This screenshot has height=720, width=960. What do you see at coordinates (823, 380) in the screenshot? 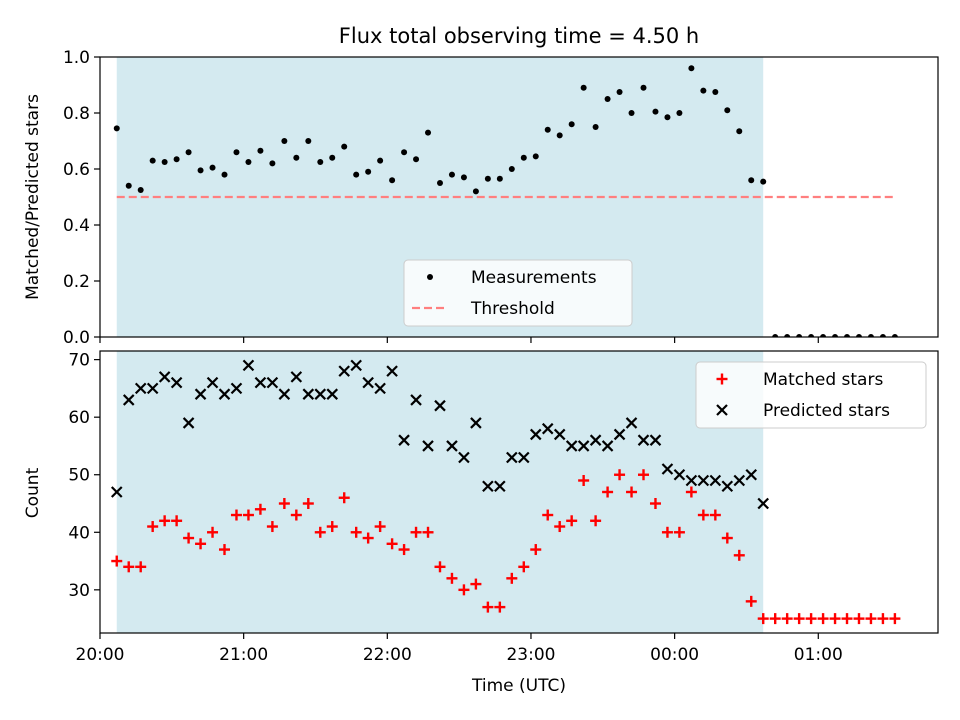
I see `legend-label: Matched stars` at bounding box center [823, 380].